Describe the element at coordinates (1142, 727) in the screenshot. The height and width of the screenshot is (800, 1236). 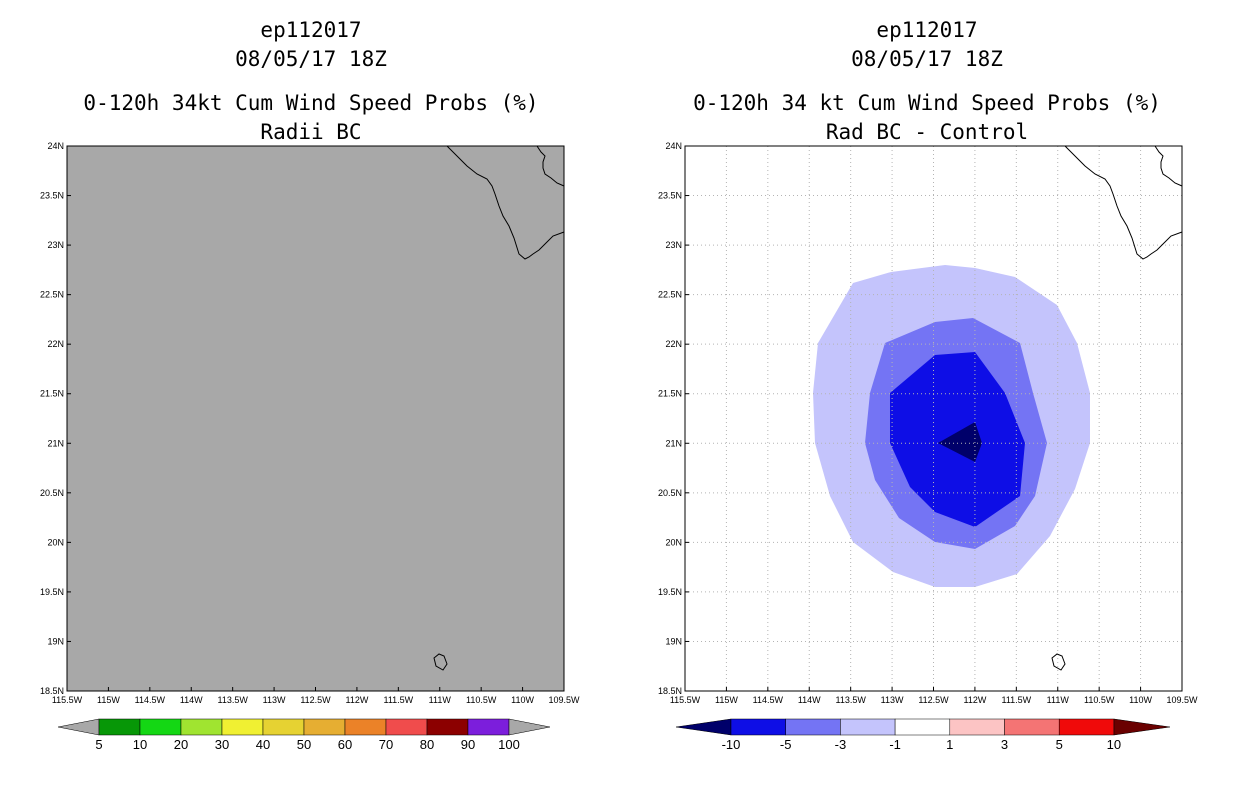
I see `right-colorbar-high-arrow` at that location.